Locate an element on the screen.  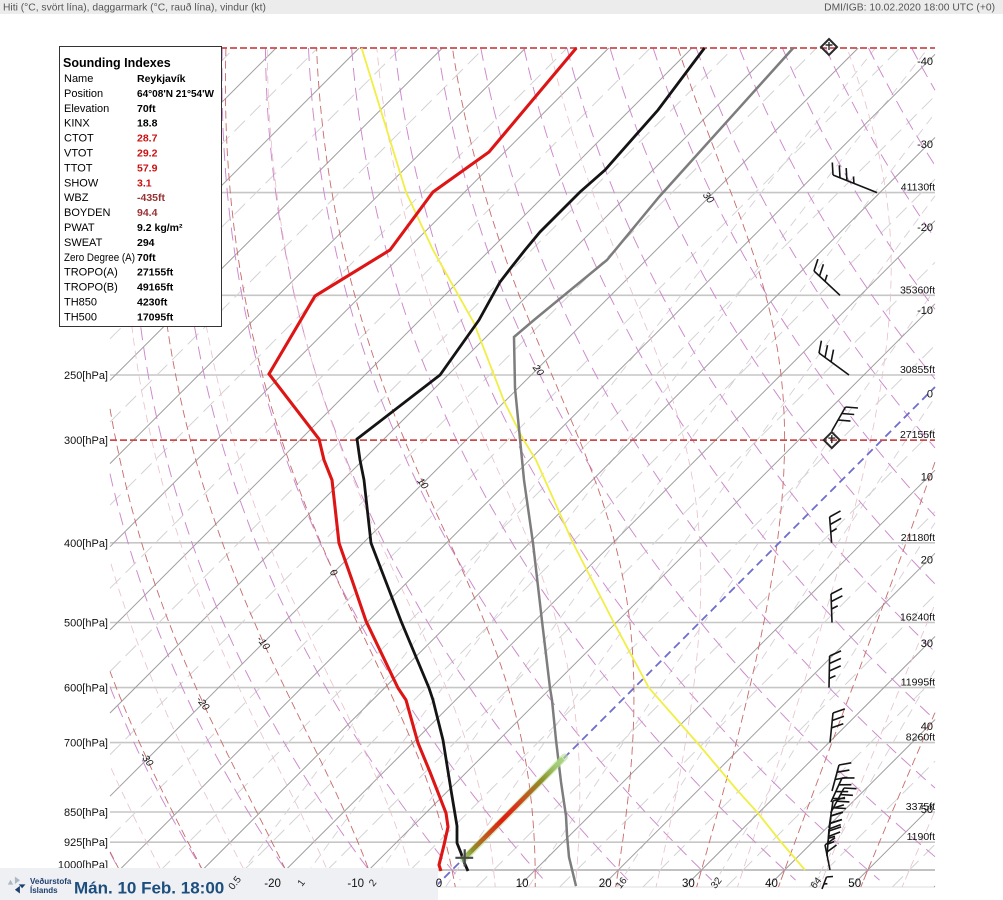
svg-text:DMI/IGB: 10.02.2020 18:00 UTC: DMI/IGB: 10.02.2020 18:00 UTC (+0) is located at coordinates (909, 8).